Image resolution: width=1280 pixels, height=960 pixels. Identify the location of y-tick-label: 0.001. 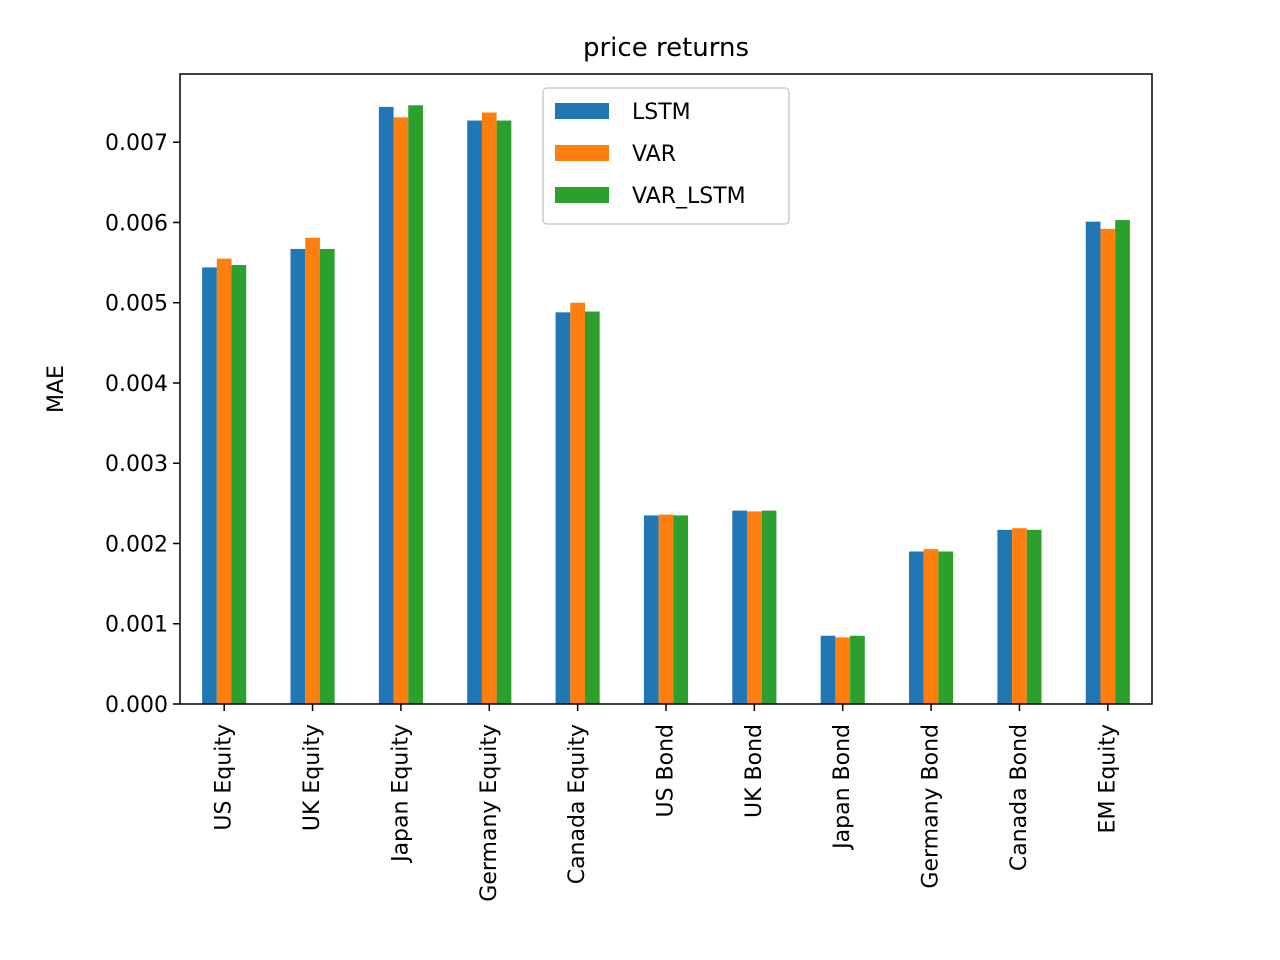
(136, 625).